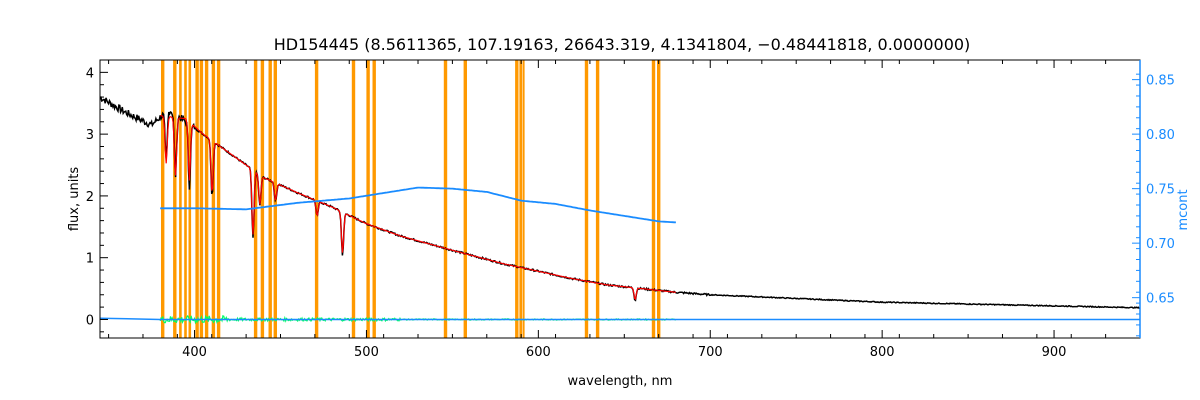 The width and height of the screenshot is (1200, 400). What do you see at coordinates (1160, 244) in the screenshot?
I see `y2-tick-label-0.7: 0.70` at bounding box center [1160, 244].